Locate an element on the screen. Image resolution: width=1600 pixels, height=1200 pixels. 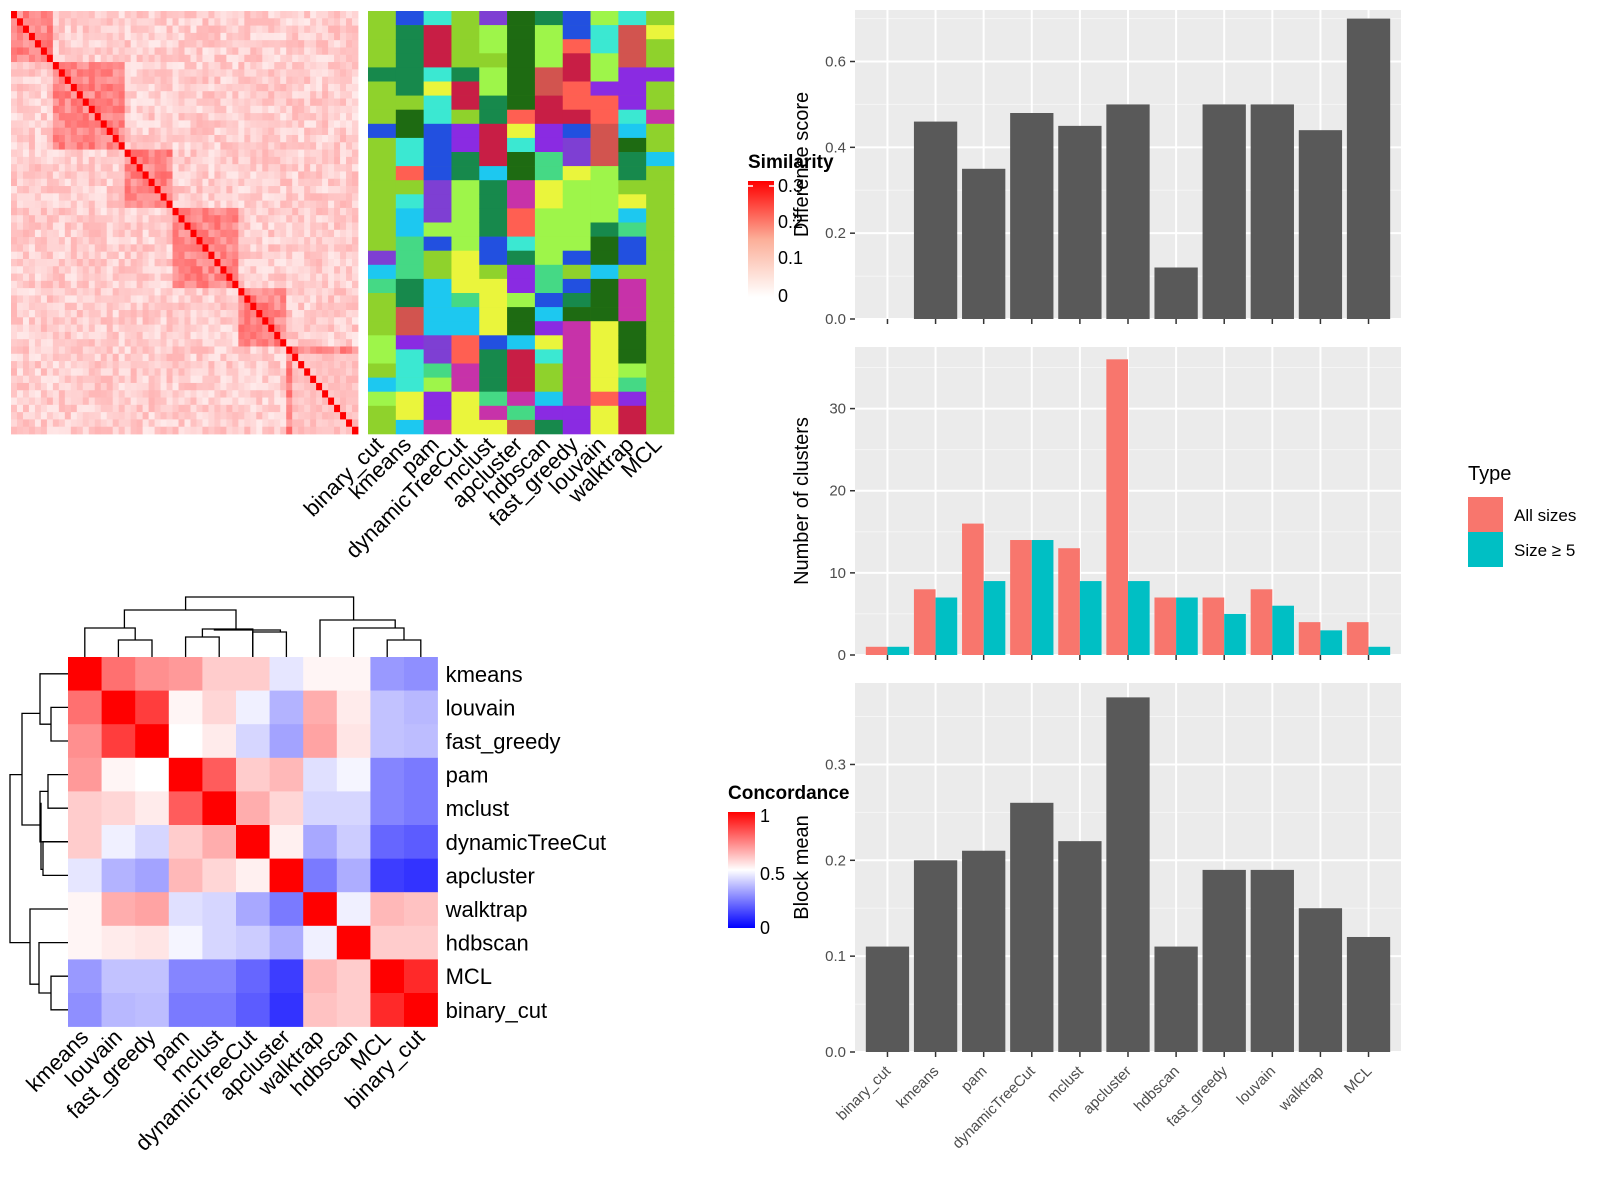
y-axis-title: Block mean is located at coordinates (802, 867).